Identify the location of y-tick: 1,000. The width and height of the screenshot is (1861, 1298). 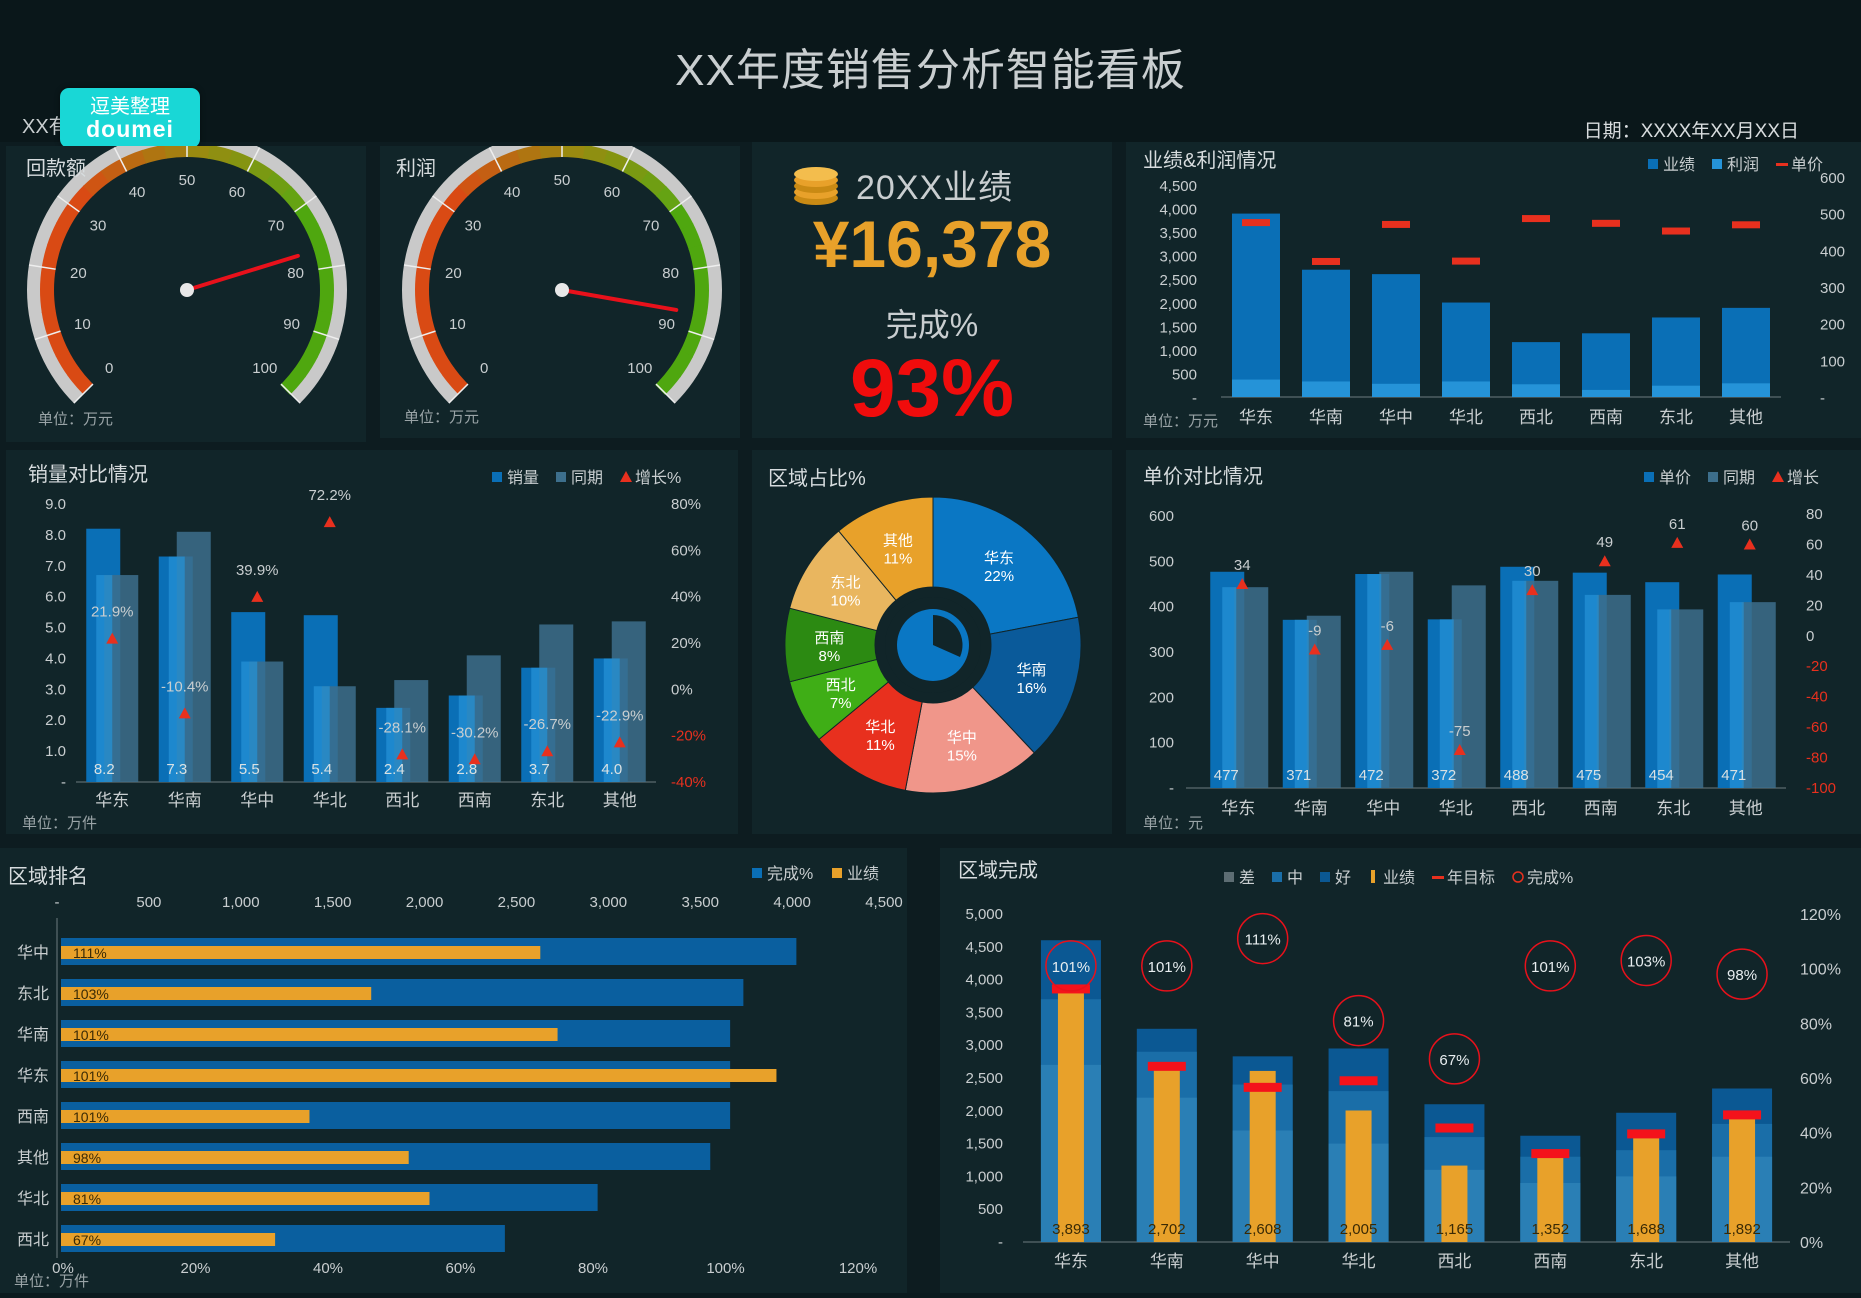
(984, 1176).